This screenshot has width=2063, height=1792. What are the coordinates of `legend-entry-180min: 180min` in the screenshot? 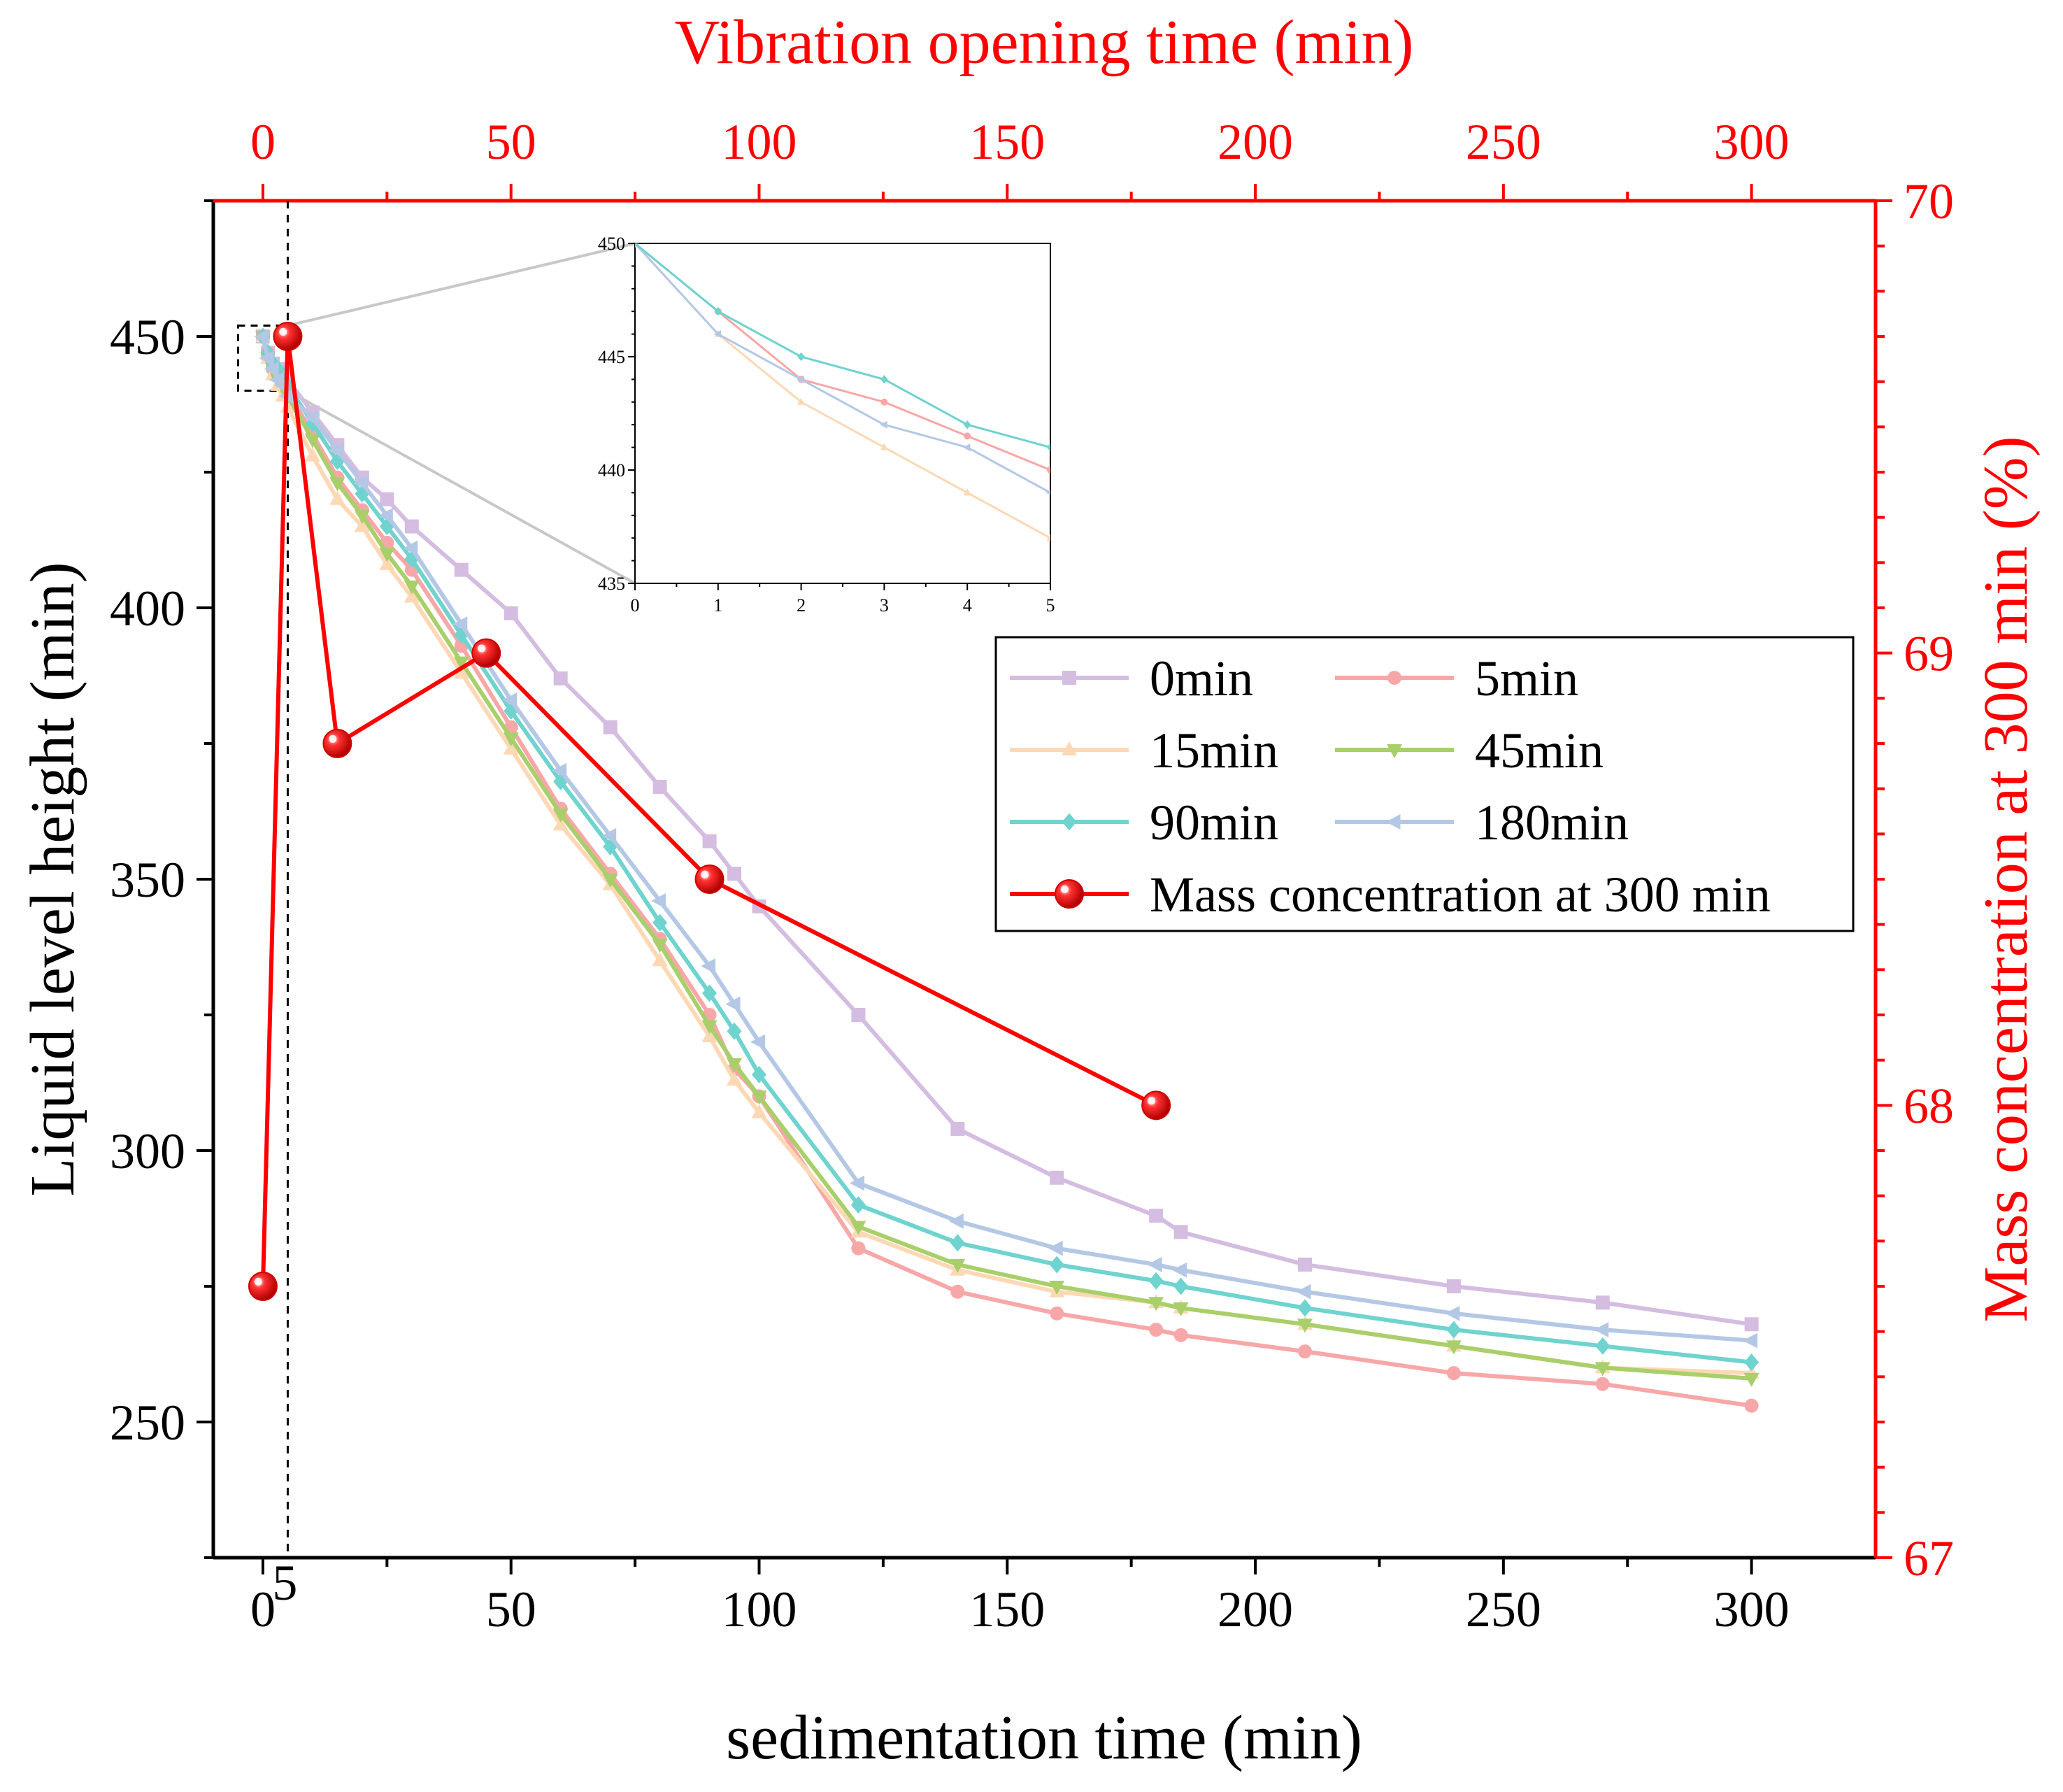 It's located at (1482, 823).